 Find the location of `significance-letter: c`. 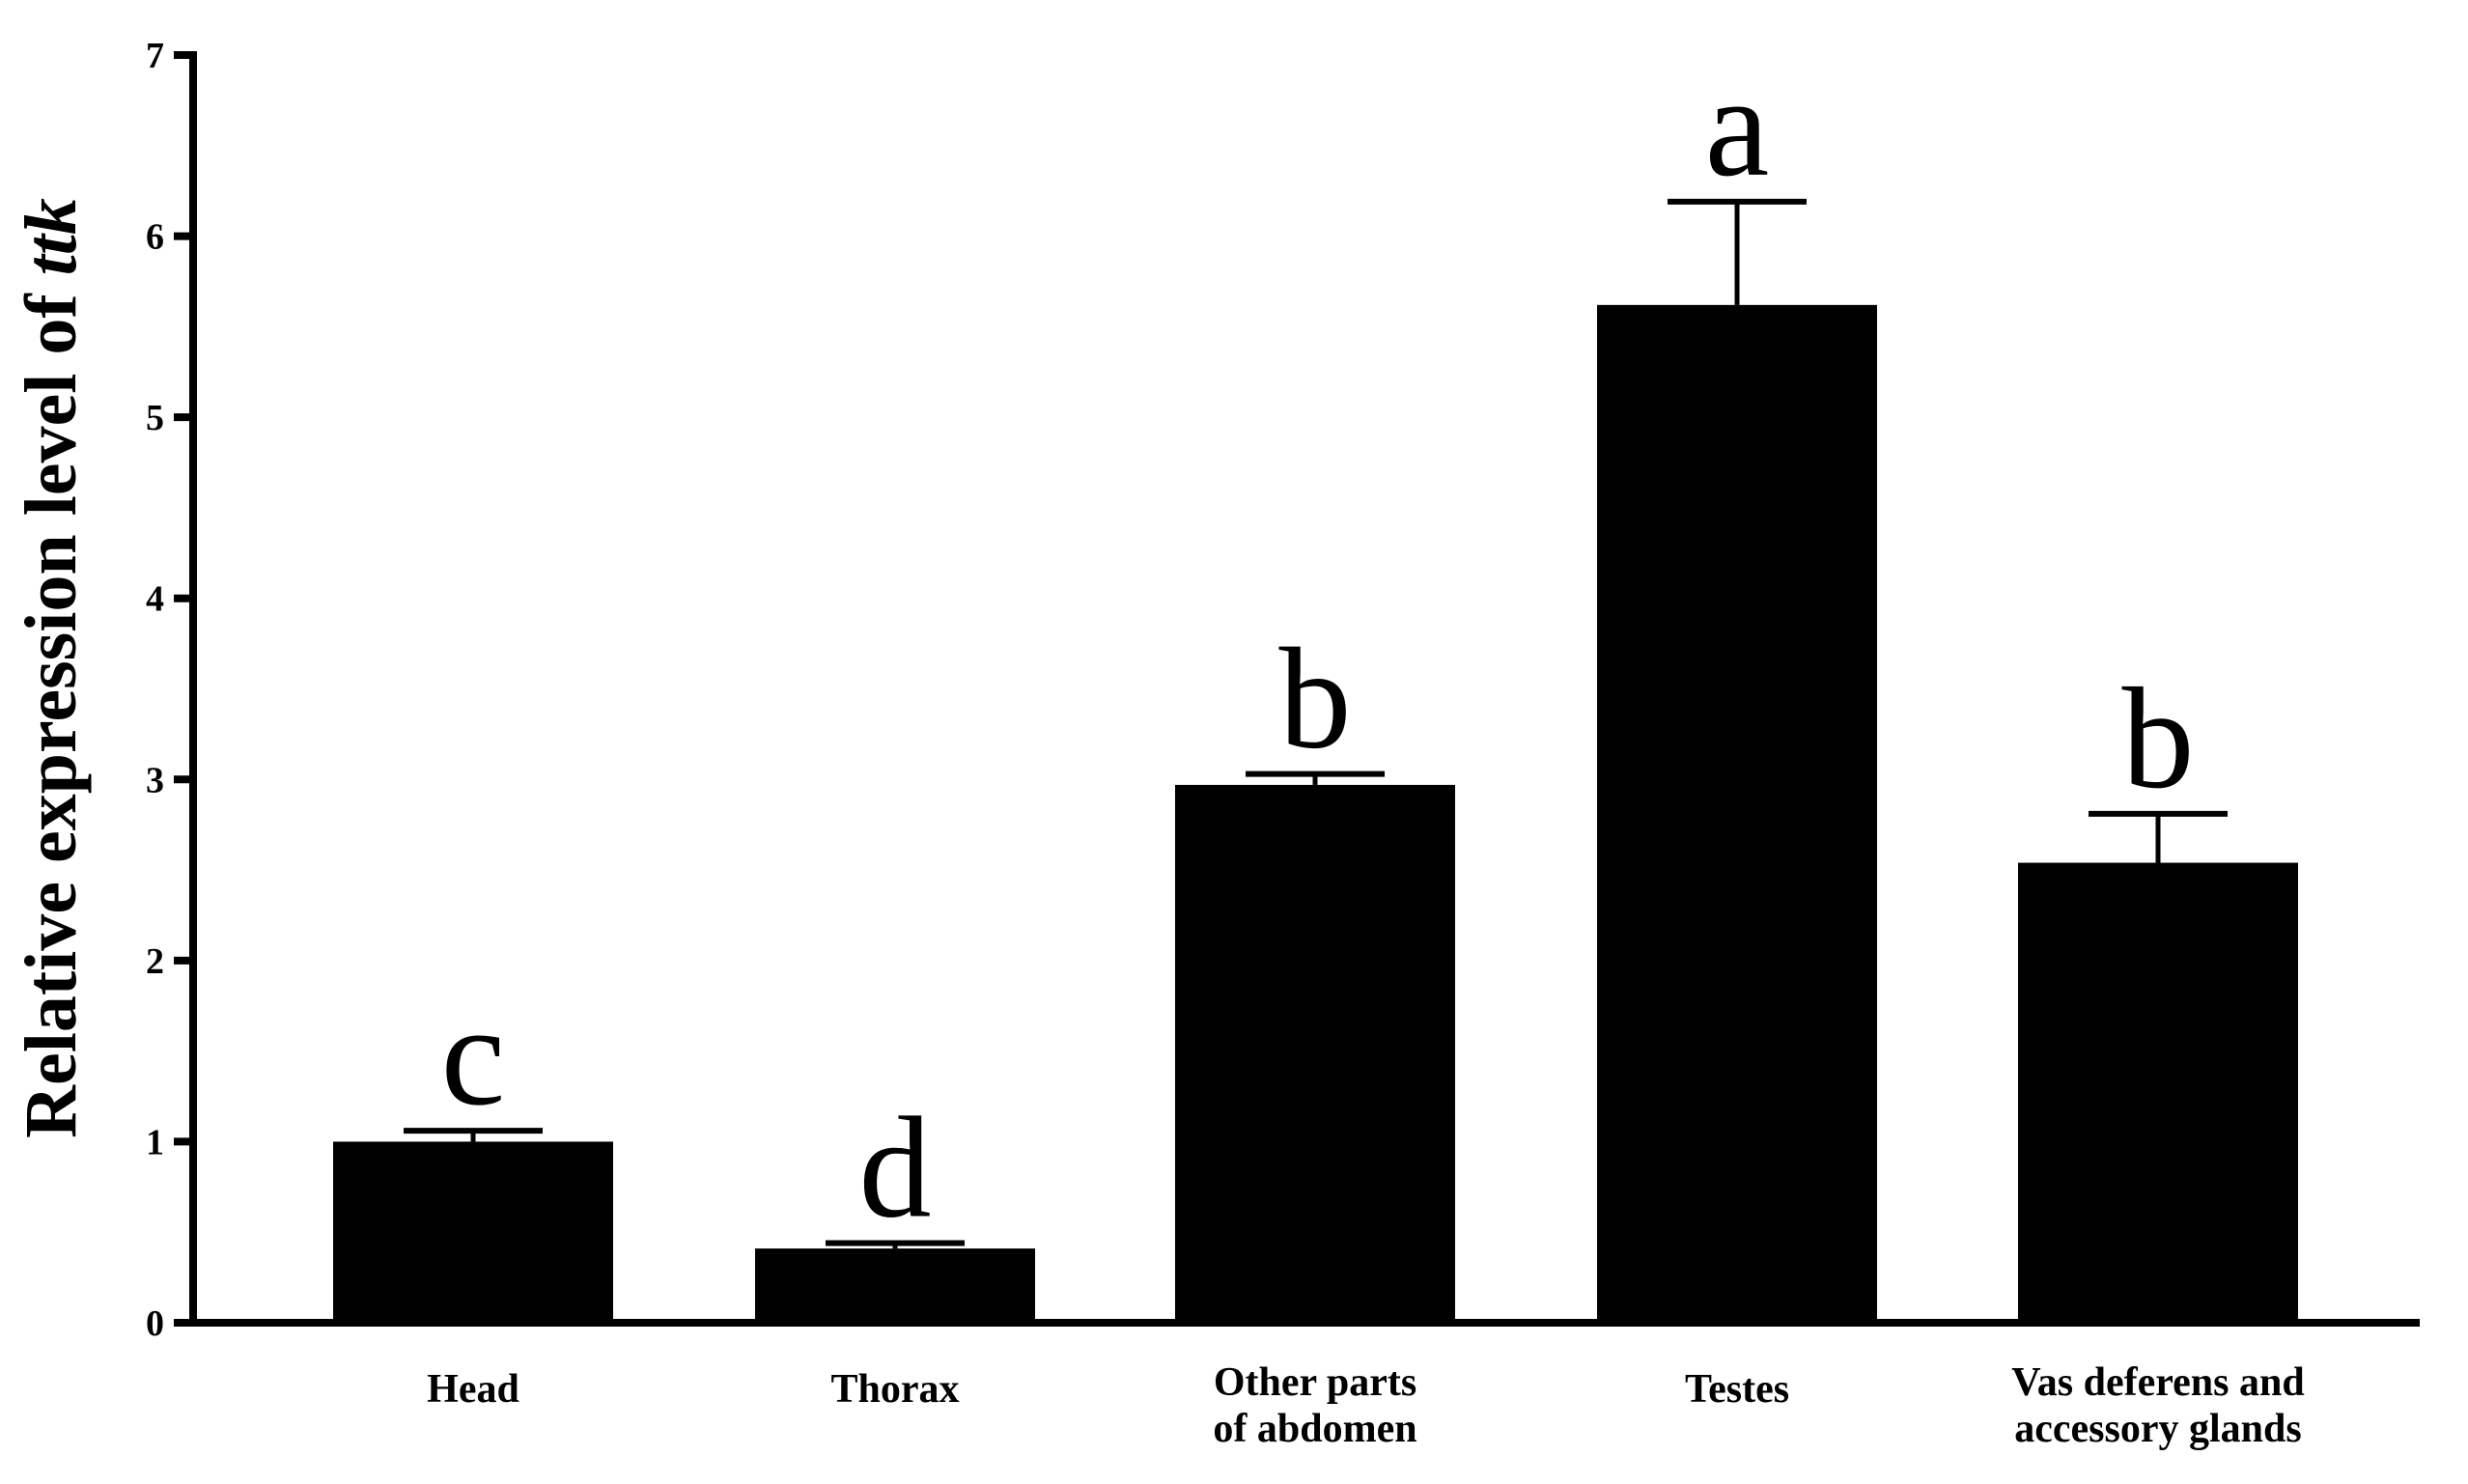

significance-letter: c is located at coordinates (473, 1055).